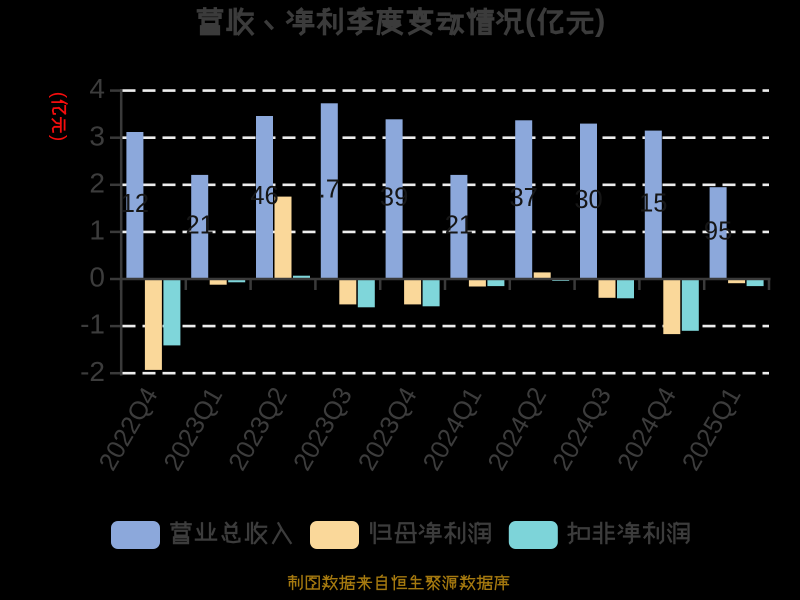 This screenshot has width=800, height=600. Describe the element at coordinates (264, 196) in the screenshot. I see `svg-text: 46` at that location.